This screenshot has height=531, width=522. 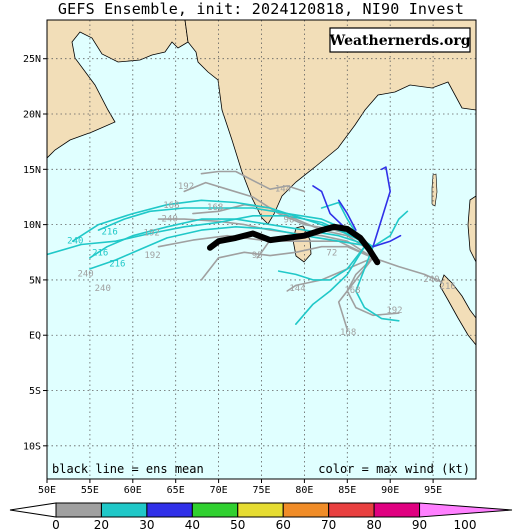 I want to click on land-arabia-africa, so click(x=118, y=89).